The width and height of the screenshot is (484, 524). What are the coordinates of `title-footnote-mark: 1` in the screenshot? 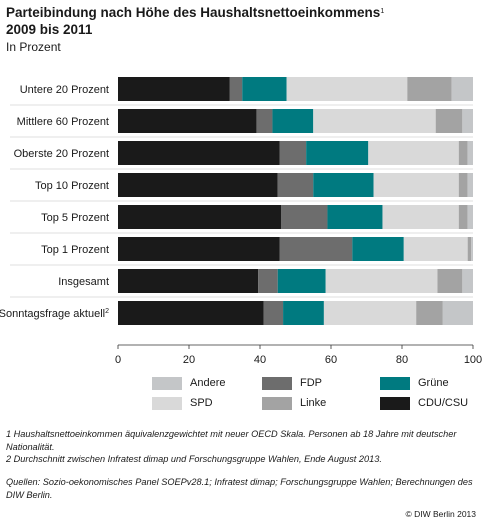 It's located at (382, 11).